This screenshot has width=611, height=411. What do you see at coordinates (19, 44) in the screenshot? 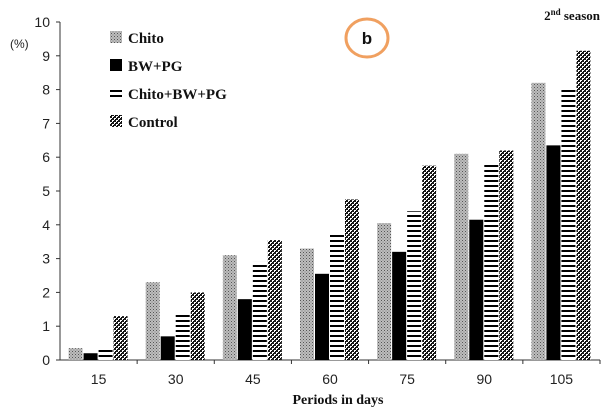
I see `y-axis-label: (%)` at bounding box center [19, 44].